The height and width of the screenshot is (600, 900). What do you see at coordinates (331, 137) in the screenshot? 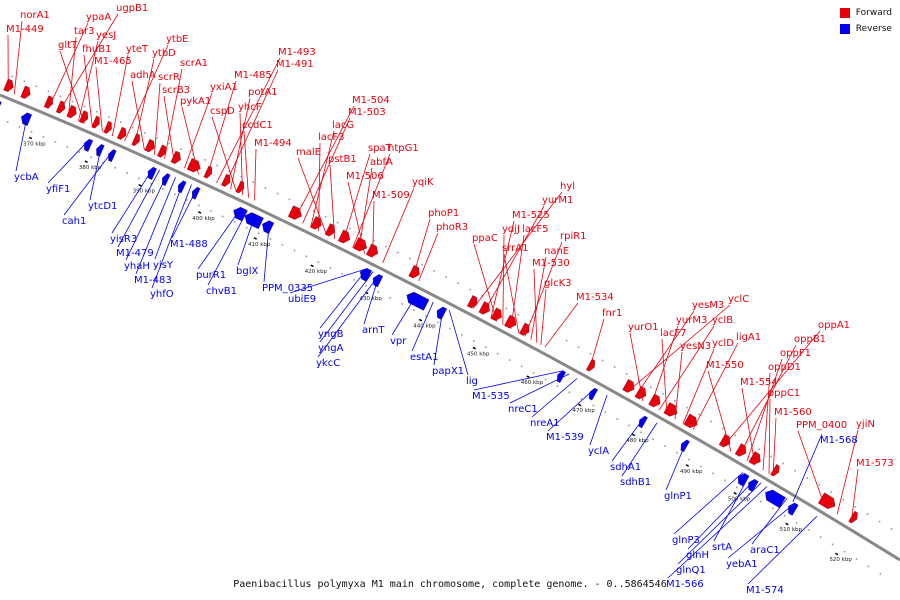
I see `forward-gene-label-lacf3: lacF3` at bounding box center [331, 137].